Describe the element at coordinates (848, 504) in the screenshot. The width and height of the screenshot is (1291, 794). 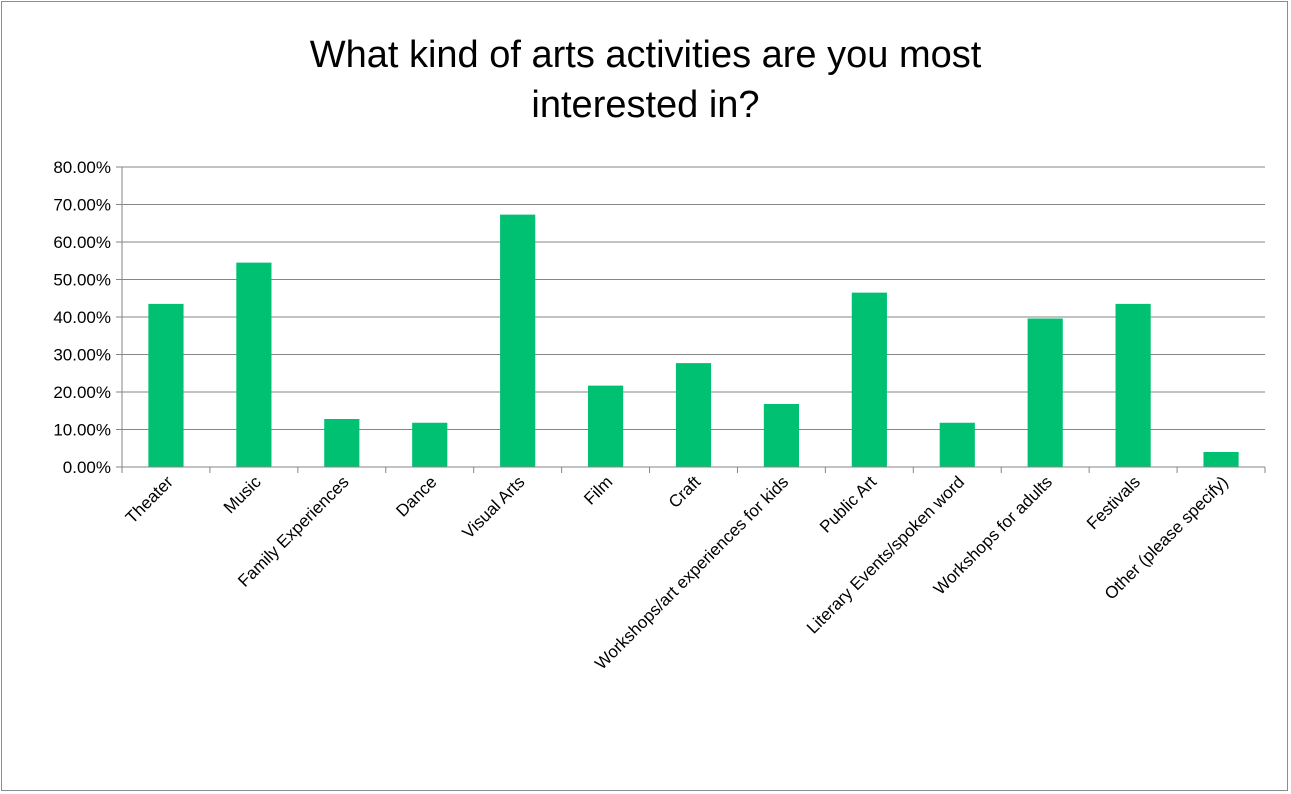
I see `x-tick-label: Public Art` at that location.